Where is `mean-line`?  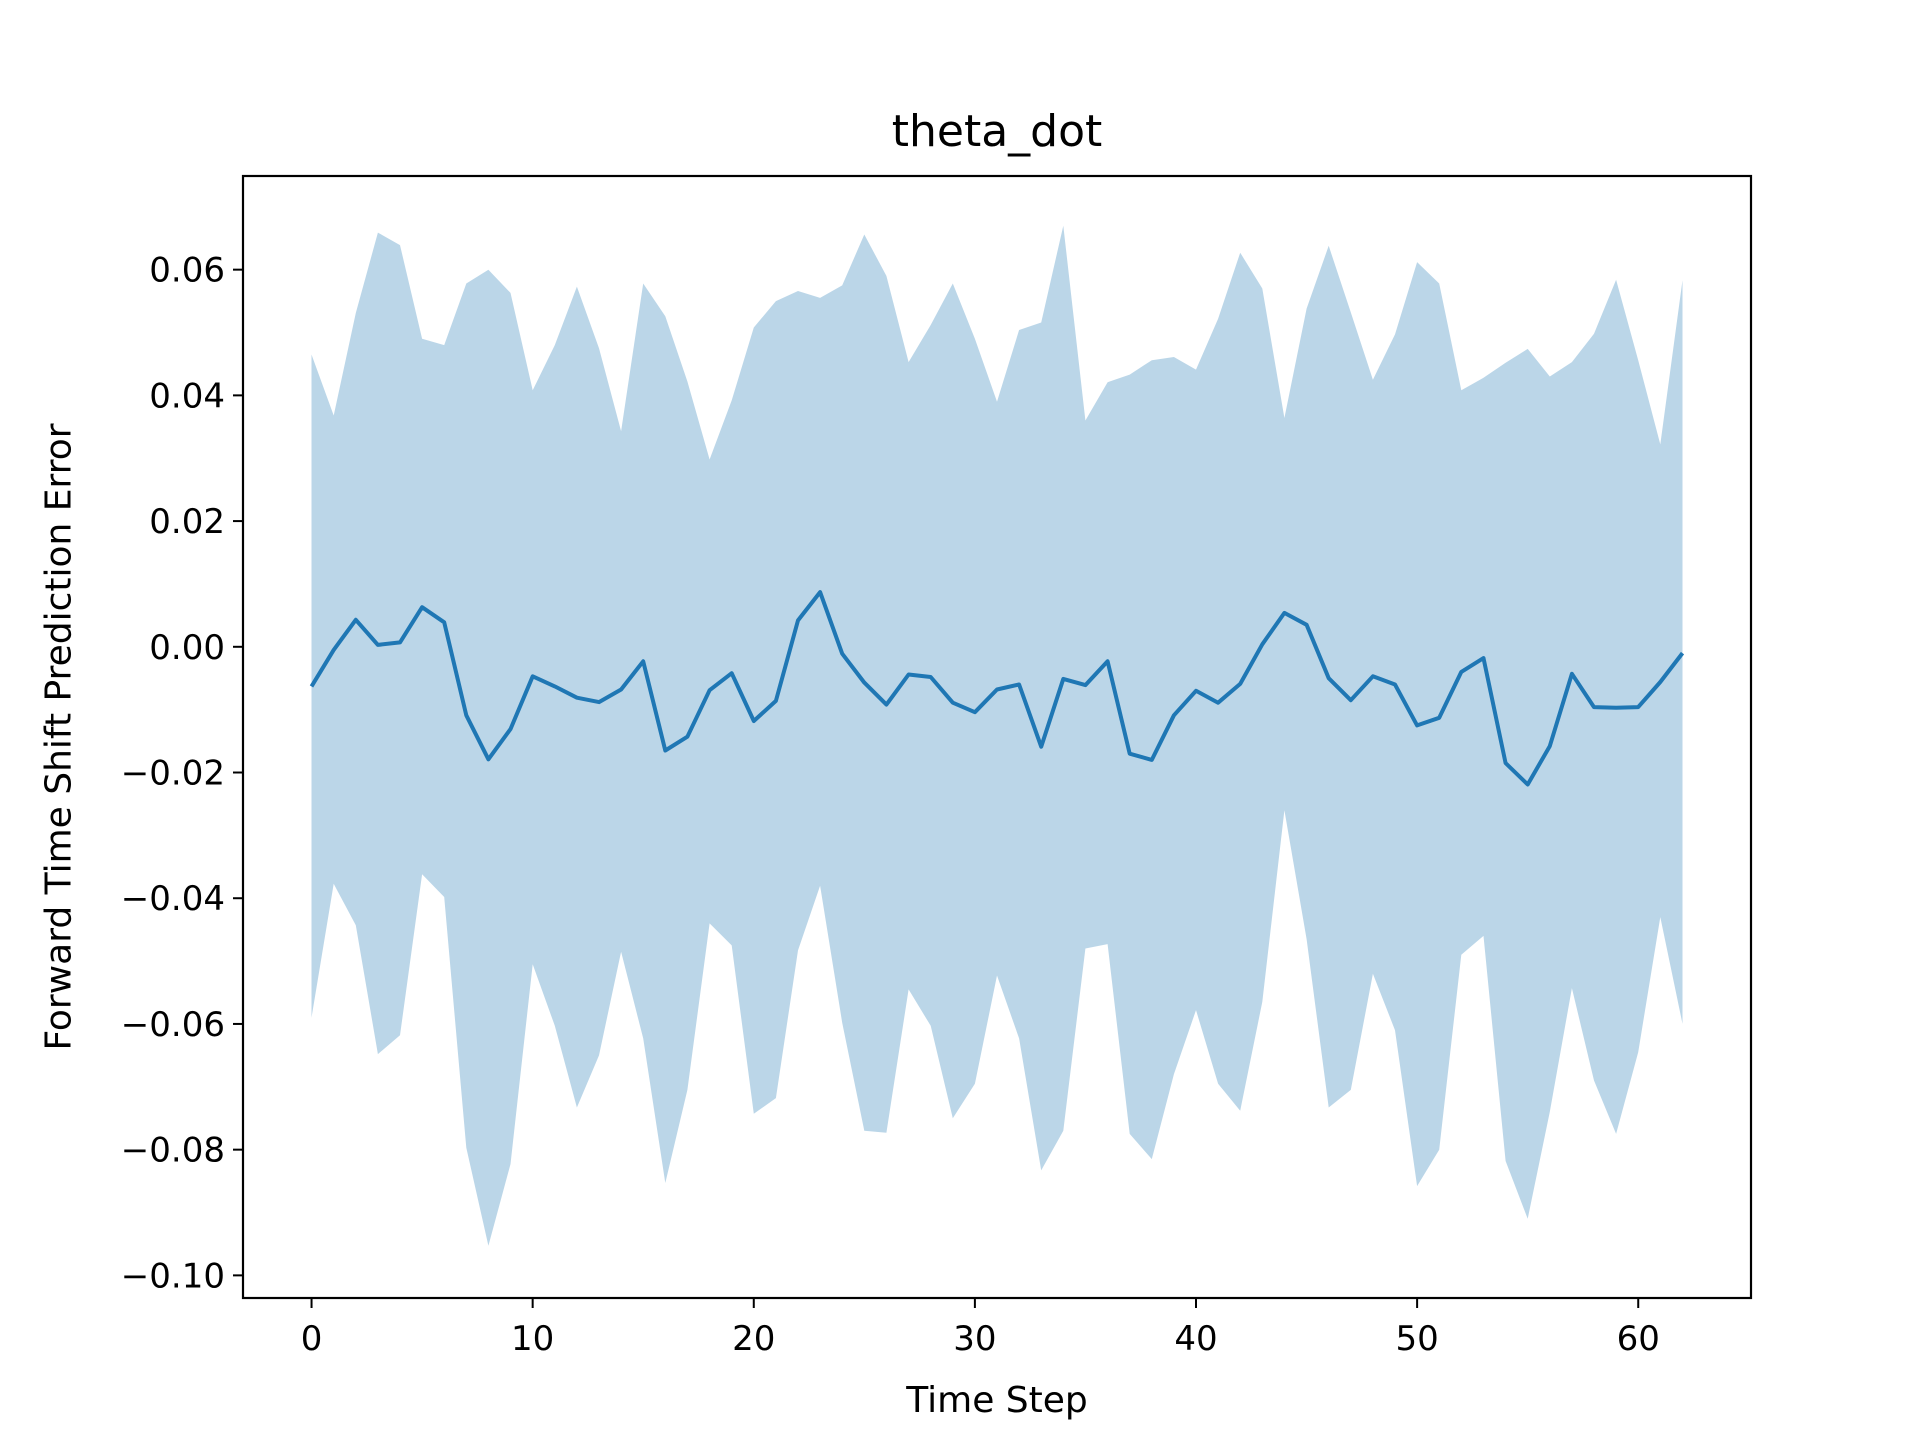 mean-line is located at coordinates (997, 688).